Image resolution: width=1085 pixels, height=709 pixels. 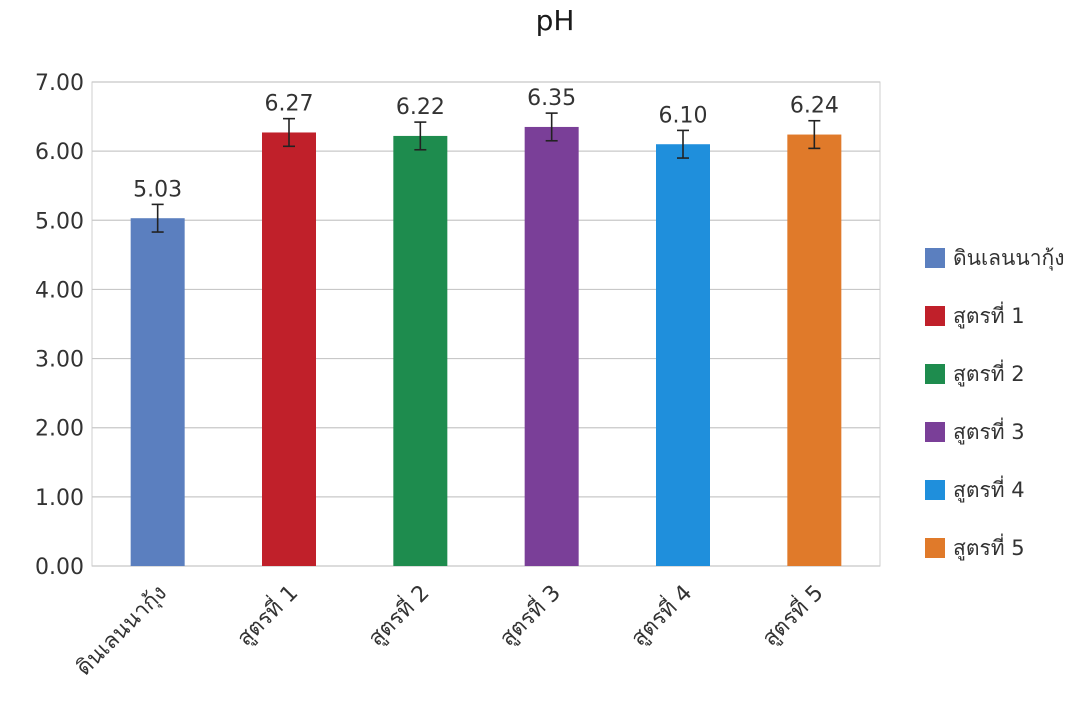 What do you see at coordinates (59, 567) in the screenshot?
I see `y-tick-label: 0.00` at bounding box center [59, 567].